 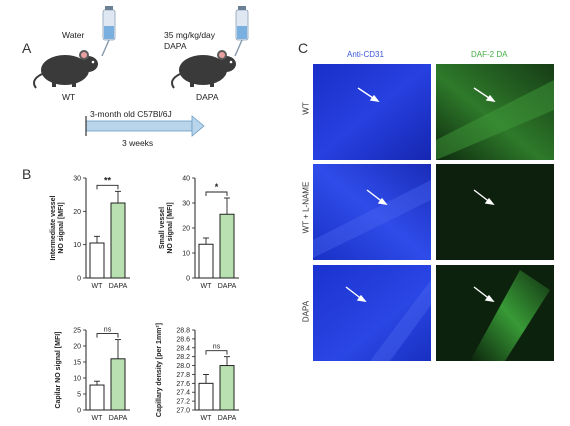 I want to click on panel-b-letter: B, so click(x=27, y=174).